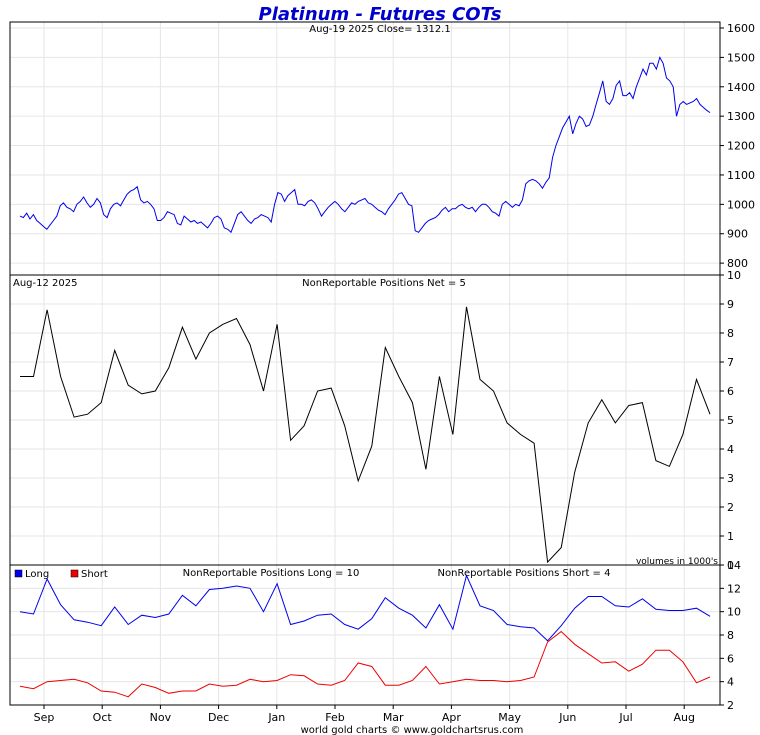  Describe the element at coordinates (730, 565) in the screenshot. I see `y-tick-label: 0` at that location.